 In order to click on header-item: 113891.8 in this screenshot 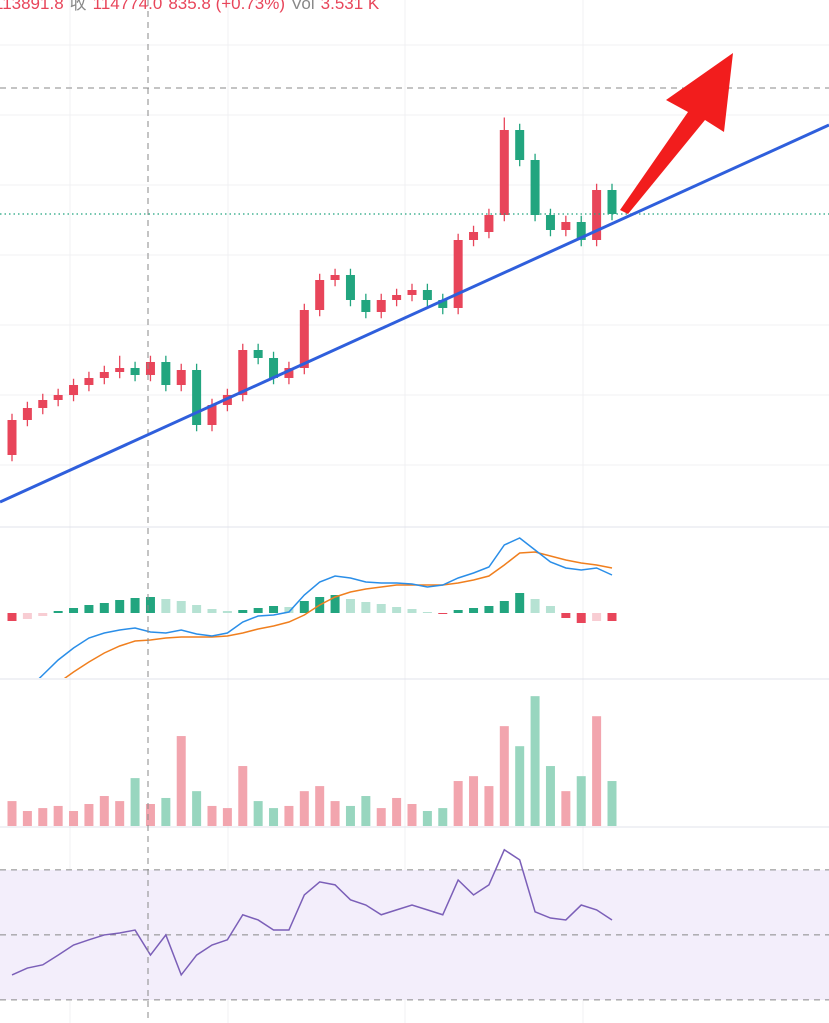, I will do `click(32, 6)`.